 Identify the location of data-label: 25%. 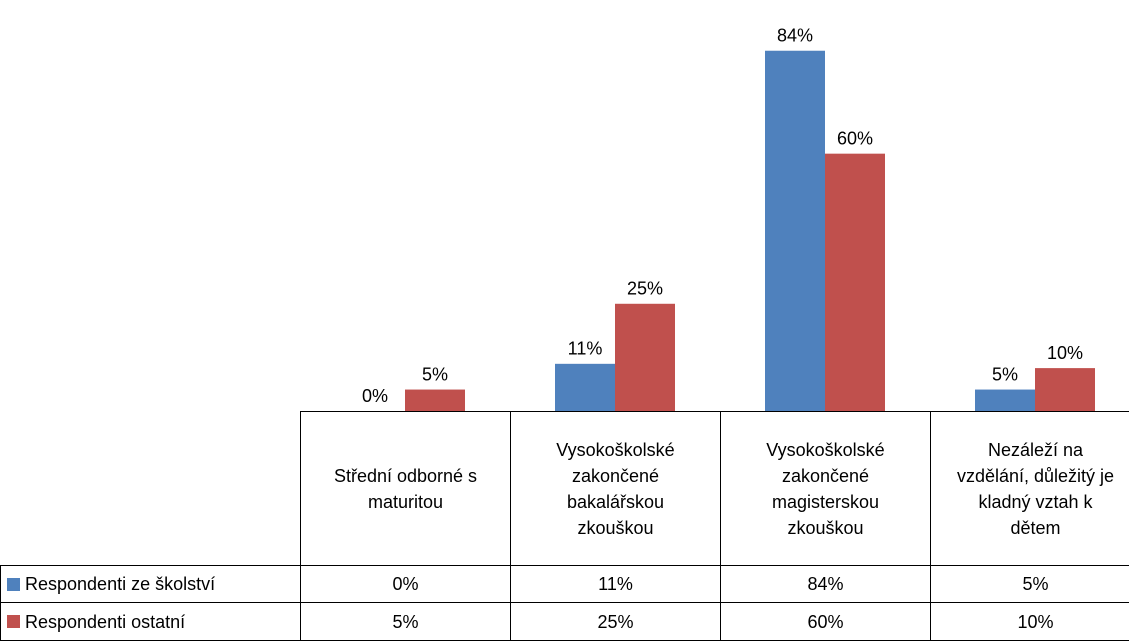
(645, 289).